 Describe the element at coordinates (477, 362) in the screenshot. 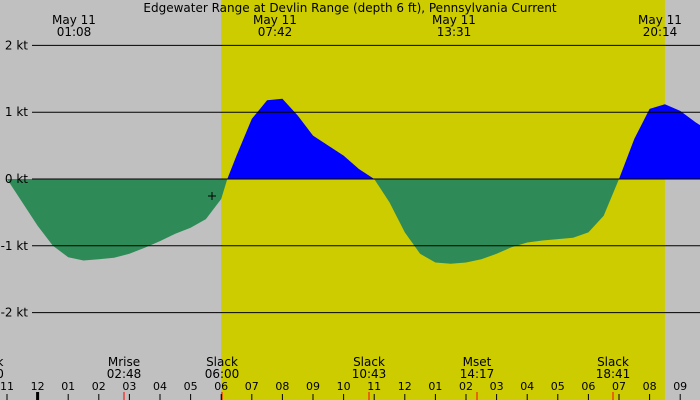

I see `event-label: Mset` at that location.